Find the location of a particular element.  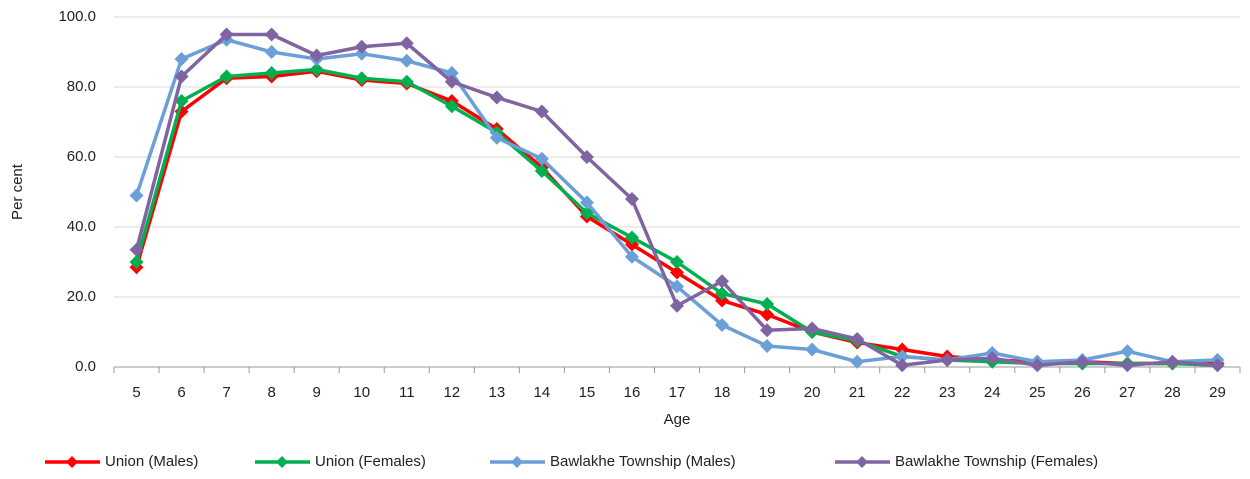

x-tick-label: 19 is located at coordinates (767, 392).